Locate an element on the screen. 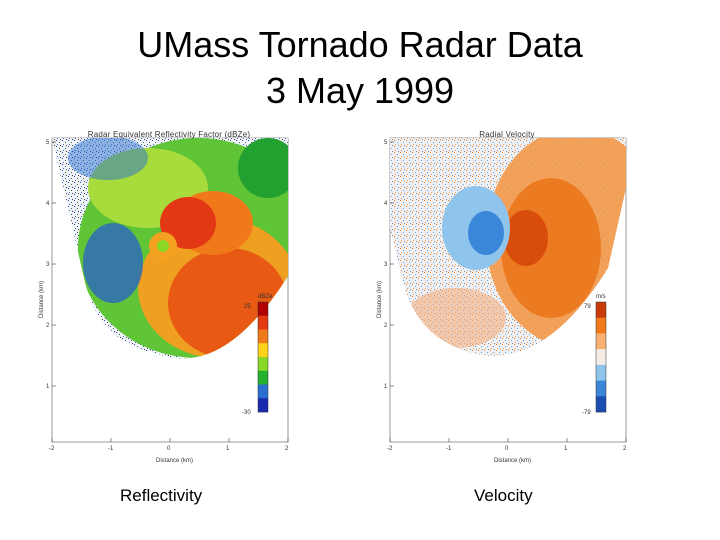 This screenshot has width=720, height=540. slide-title-line1: UMass Tornado Radar Data is located at coordinates (360, 44).